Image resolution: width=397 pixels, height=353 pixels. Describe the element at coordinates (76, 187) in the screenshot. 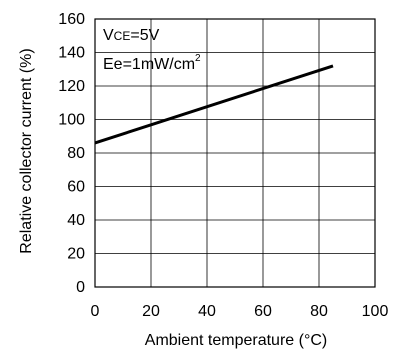

I see `y-tick-label: 60` at that location.